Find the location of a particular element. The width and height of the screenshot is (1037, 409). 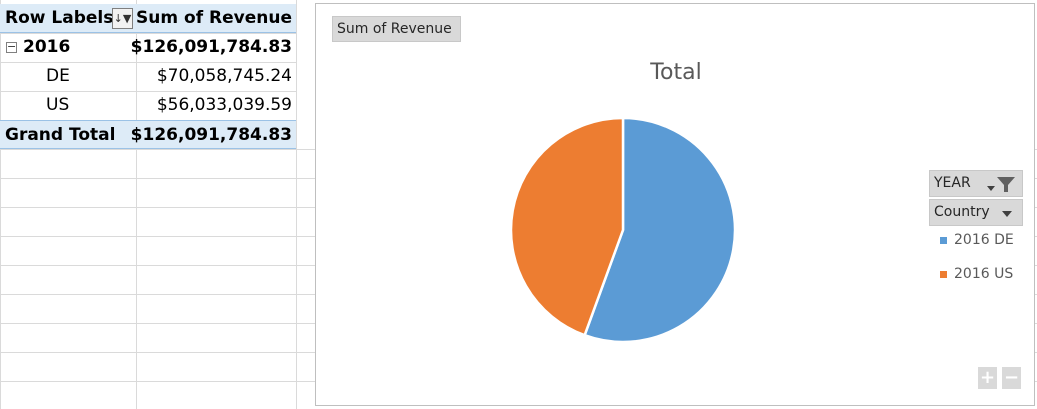

sum-of-revenue-header: Sum of Revenue is located at coordinates (214, 18).